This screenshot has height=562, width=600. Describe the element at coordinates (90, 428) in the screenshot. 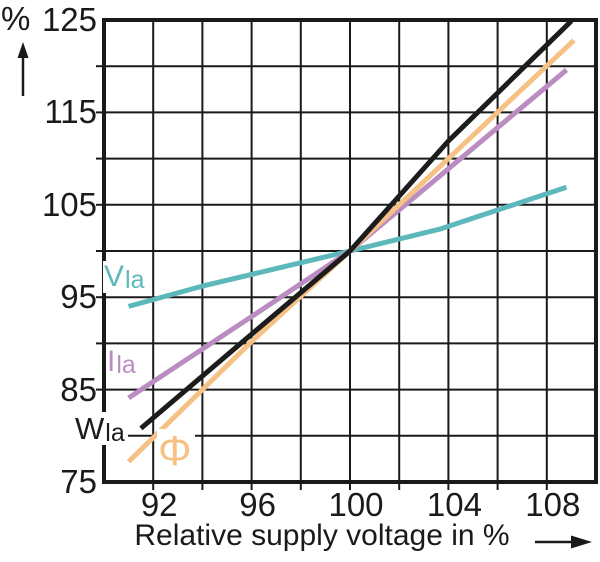

I see `series-label-main-W_la: W` at that location.